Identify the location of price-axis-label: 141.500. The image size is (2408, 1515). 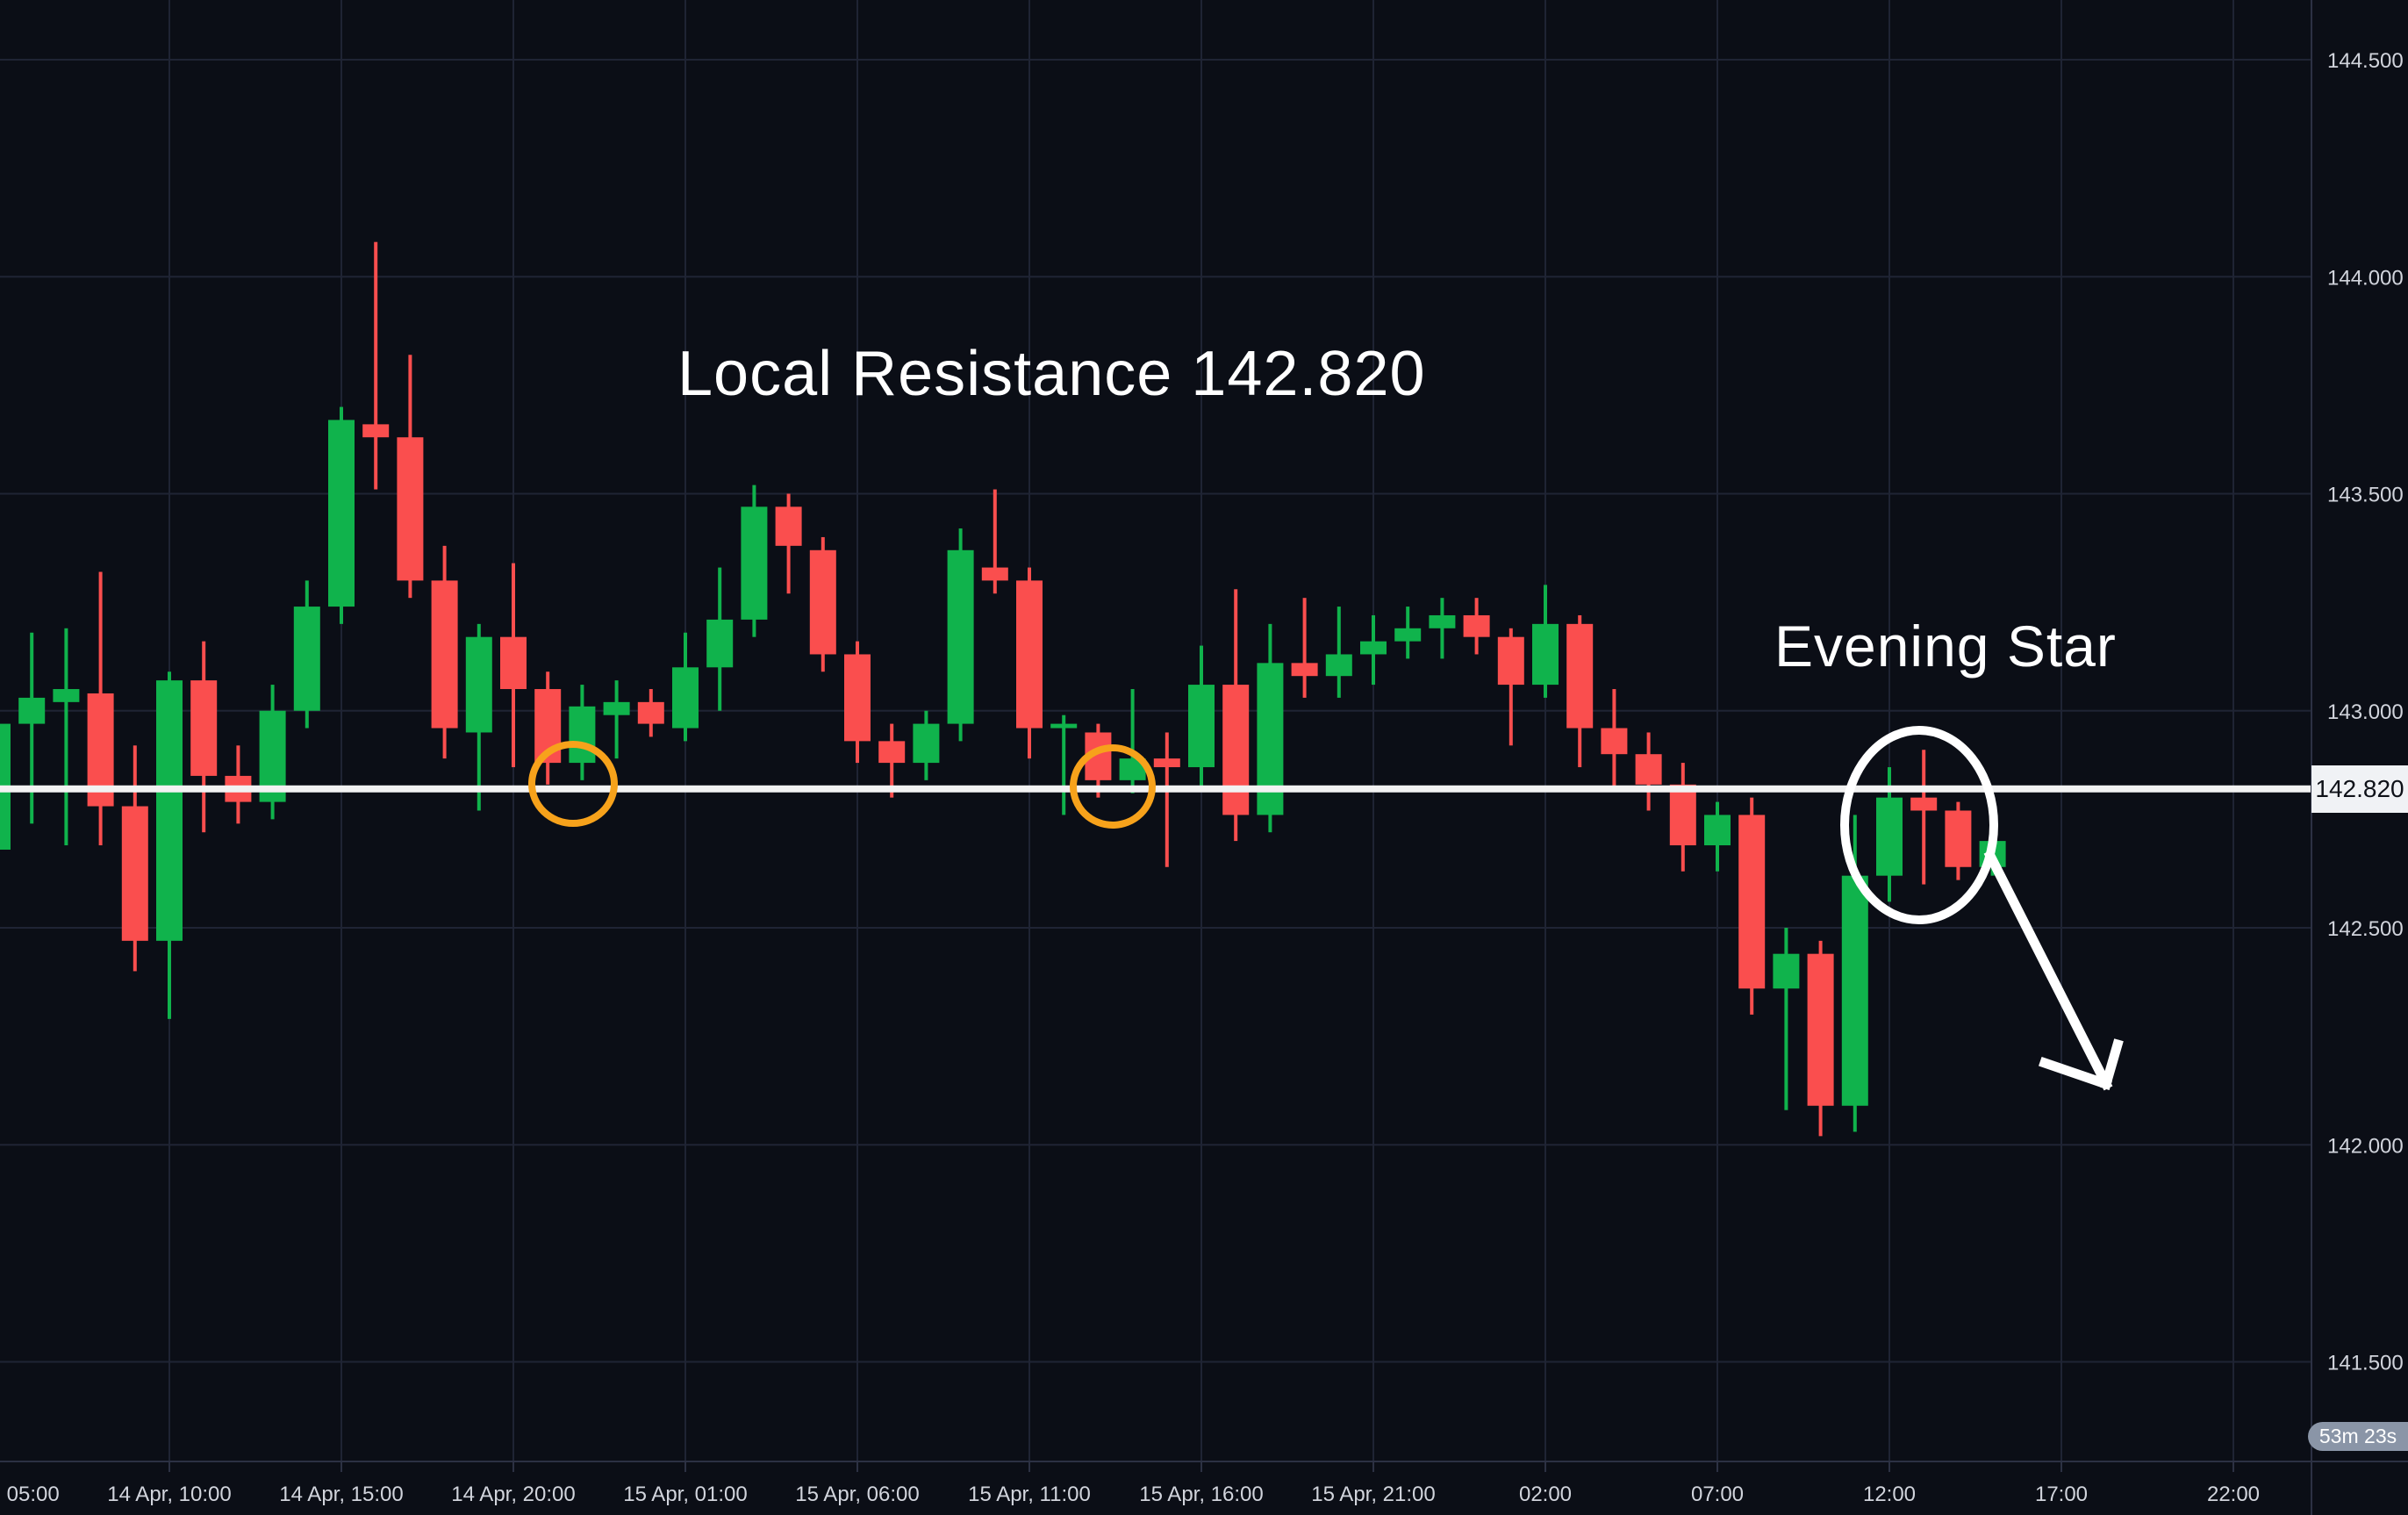
(2365, 1363).